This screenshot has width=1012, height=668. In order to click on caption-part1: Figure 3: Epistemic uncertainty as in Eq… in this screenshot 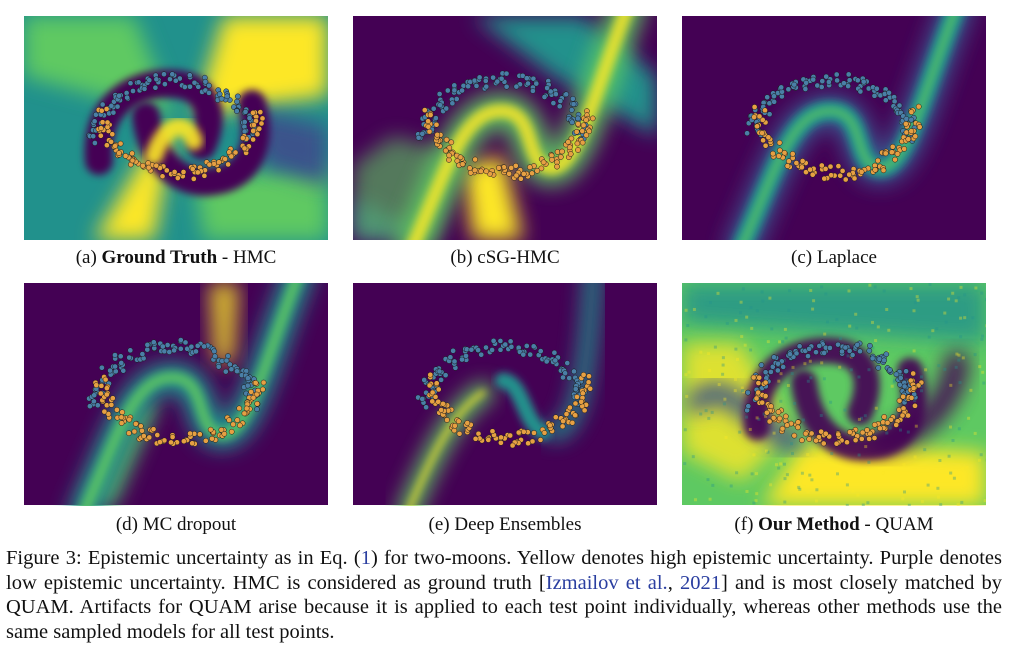, I will do `click(183, 558)`.